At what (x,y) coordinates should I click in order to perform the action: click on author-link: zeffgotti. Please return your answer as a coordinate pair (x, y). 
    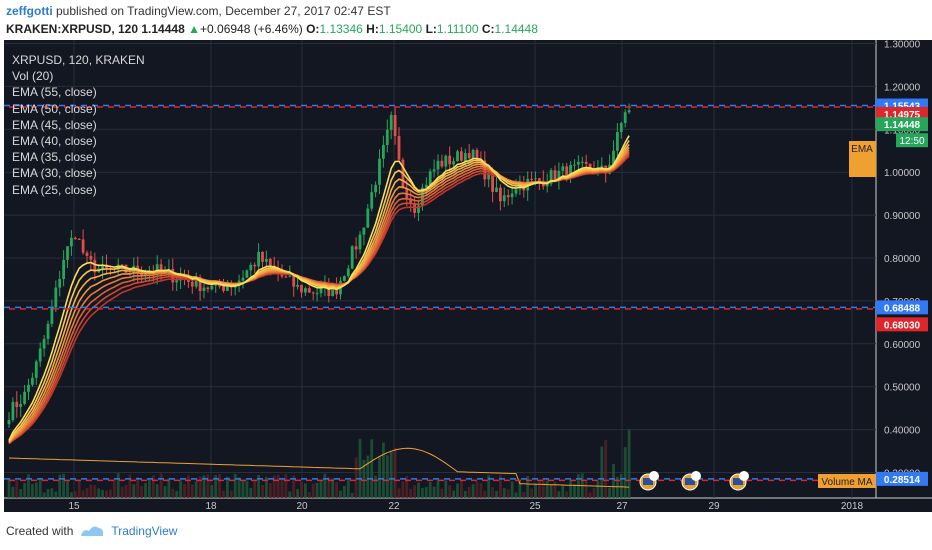
    Looking at the image, I should click on (29, 11).